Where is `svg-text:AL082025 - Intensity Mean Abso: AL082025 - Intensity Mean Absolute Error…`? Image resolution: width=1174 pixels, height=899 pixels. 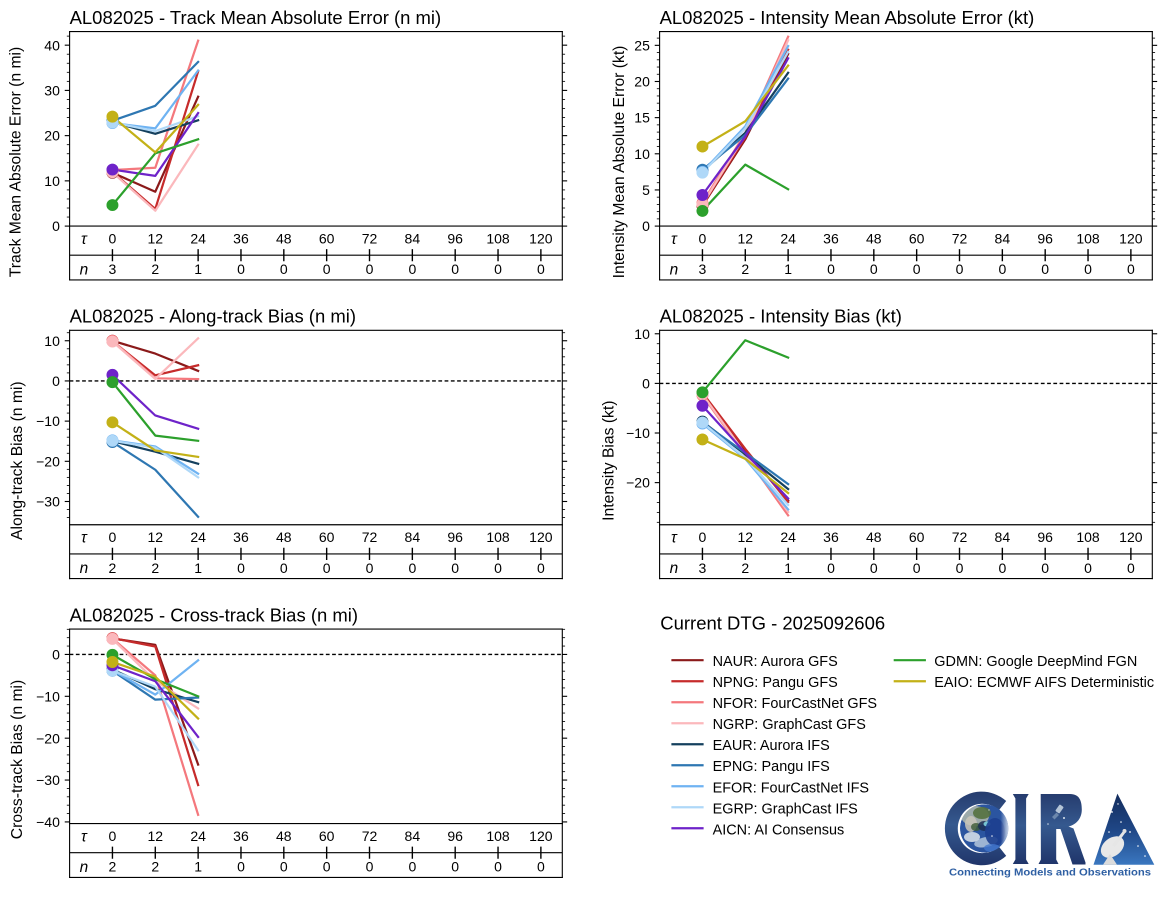 svg-text:AL082025 - Intensity Mean Abso: AL082025 - Intensity Mean Absolute Error… is located at coordinates (847, 17).